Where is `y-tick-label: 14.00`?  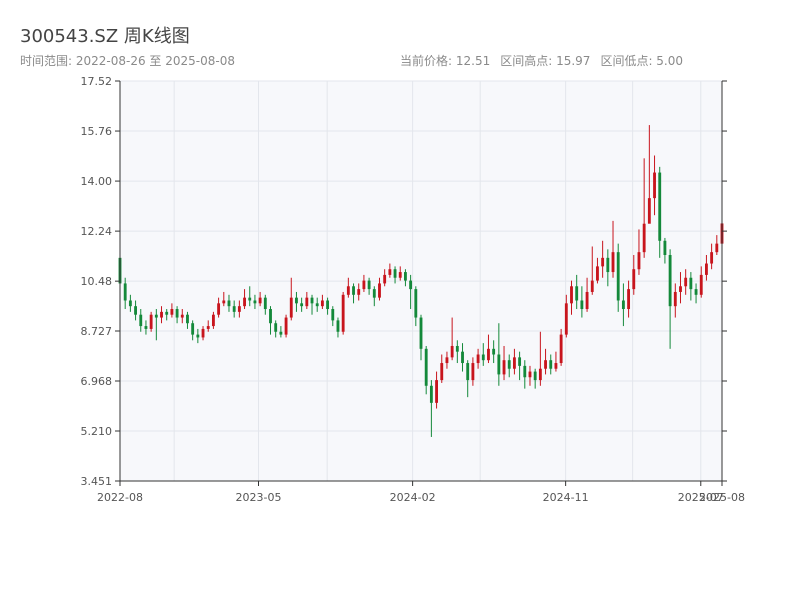
y-tick-label: 14.00 is located at coordinates (97, 181).